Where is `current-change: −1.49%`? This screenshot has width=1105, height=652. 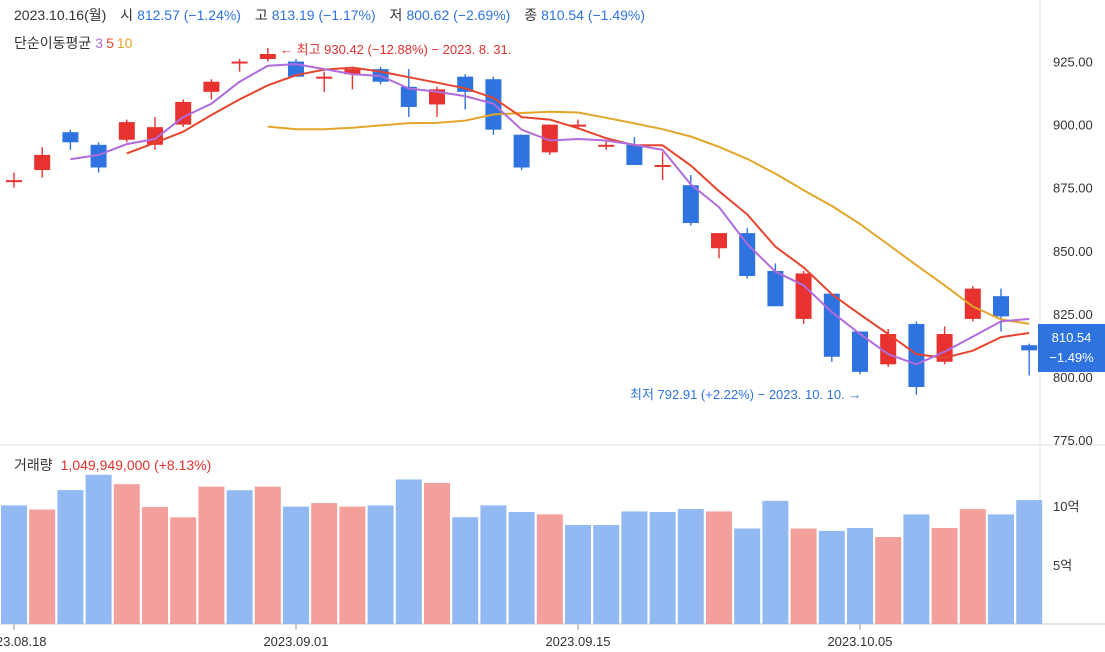 current-change: −1.49% is located at coordinates (1071, 357).